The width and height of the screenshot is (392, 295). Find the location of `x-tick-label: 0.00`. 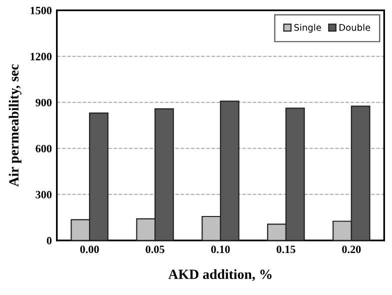

x-tick-label: 0.00 is located at coordinates (89, 250).